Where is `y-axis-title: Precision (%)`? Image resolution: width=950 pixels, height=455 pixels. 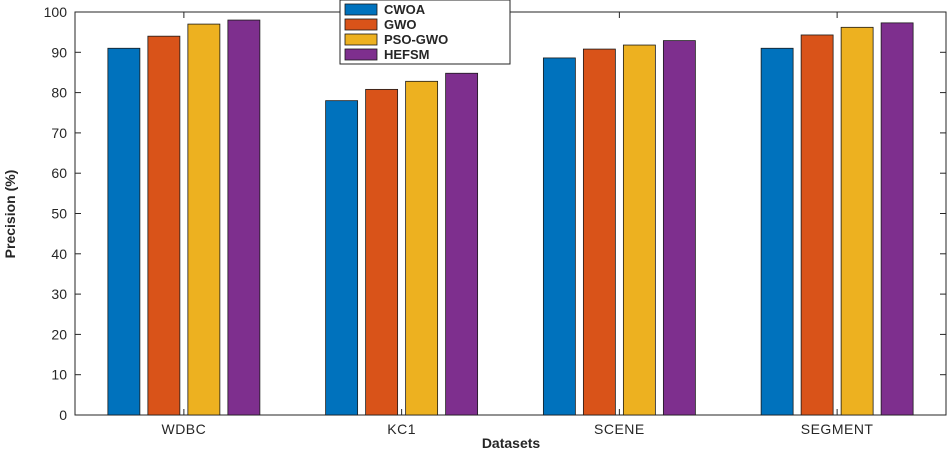
y-axis-title: Precision (%) is located at coordinates (10, 214).